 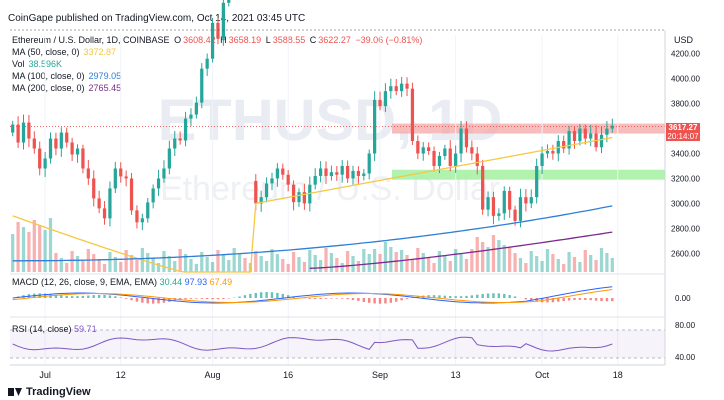 I want to click on signal-line, so click(x=312, y=296).